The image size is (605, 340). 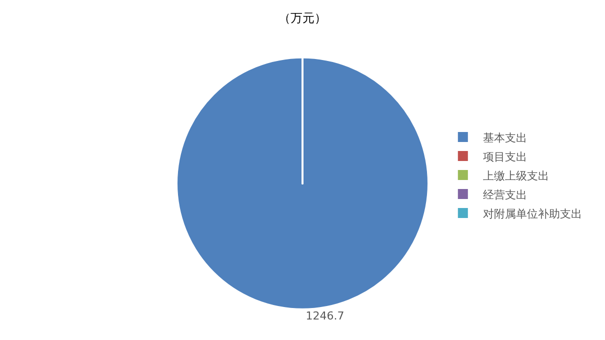 What do you see at coordinates (504, 137) in the screenshot?
I see `legend-label: 基本支出` at bounding box center [504, 137].